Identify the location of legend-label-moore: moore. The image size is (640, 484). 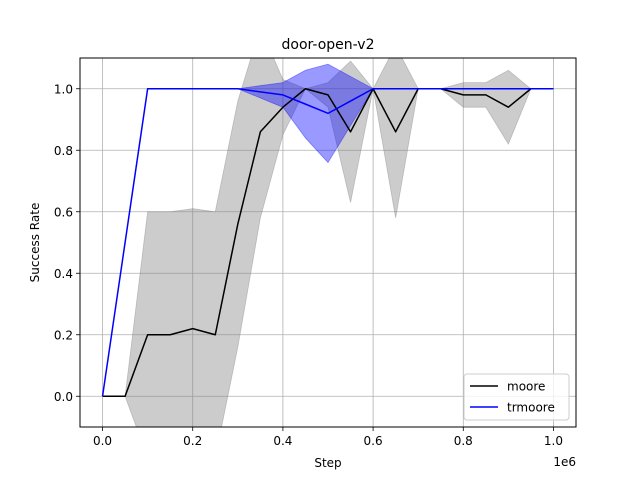
(526, 387).